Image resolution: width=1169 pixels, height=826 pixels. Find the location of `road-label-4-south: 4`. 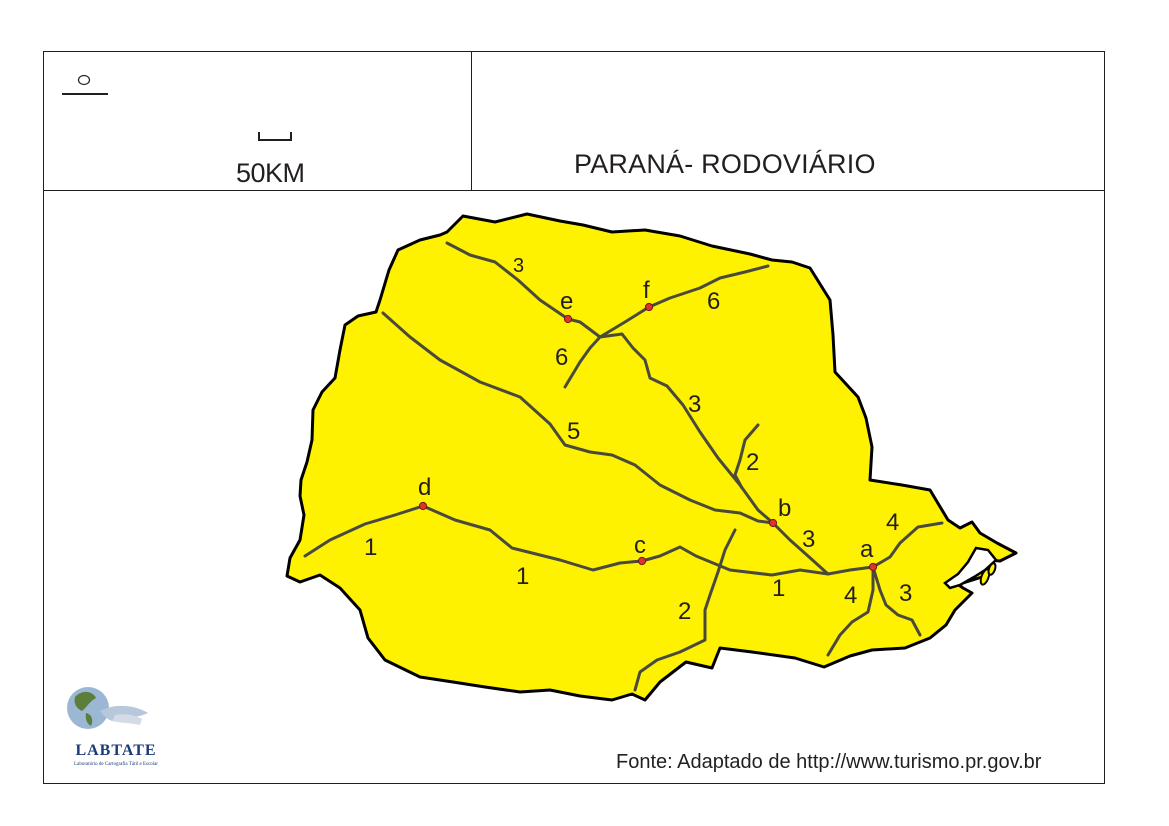

road-label-4-south: 4 is located at coordinates (850, 595).